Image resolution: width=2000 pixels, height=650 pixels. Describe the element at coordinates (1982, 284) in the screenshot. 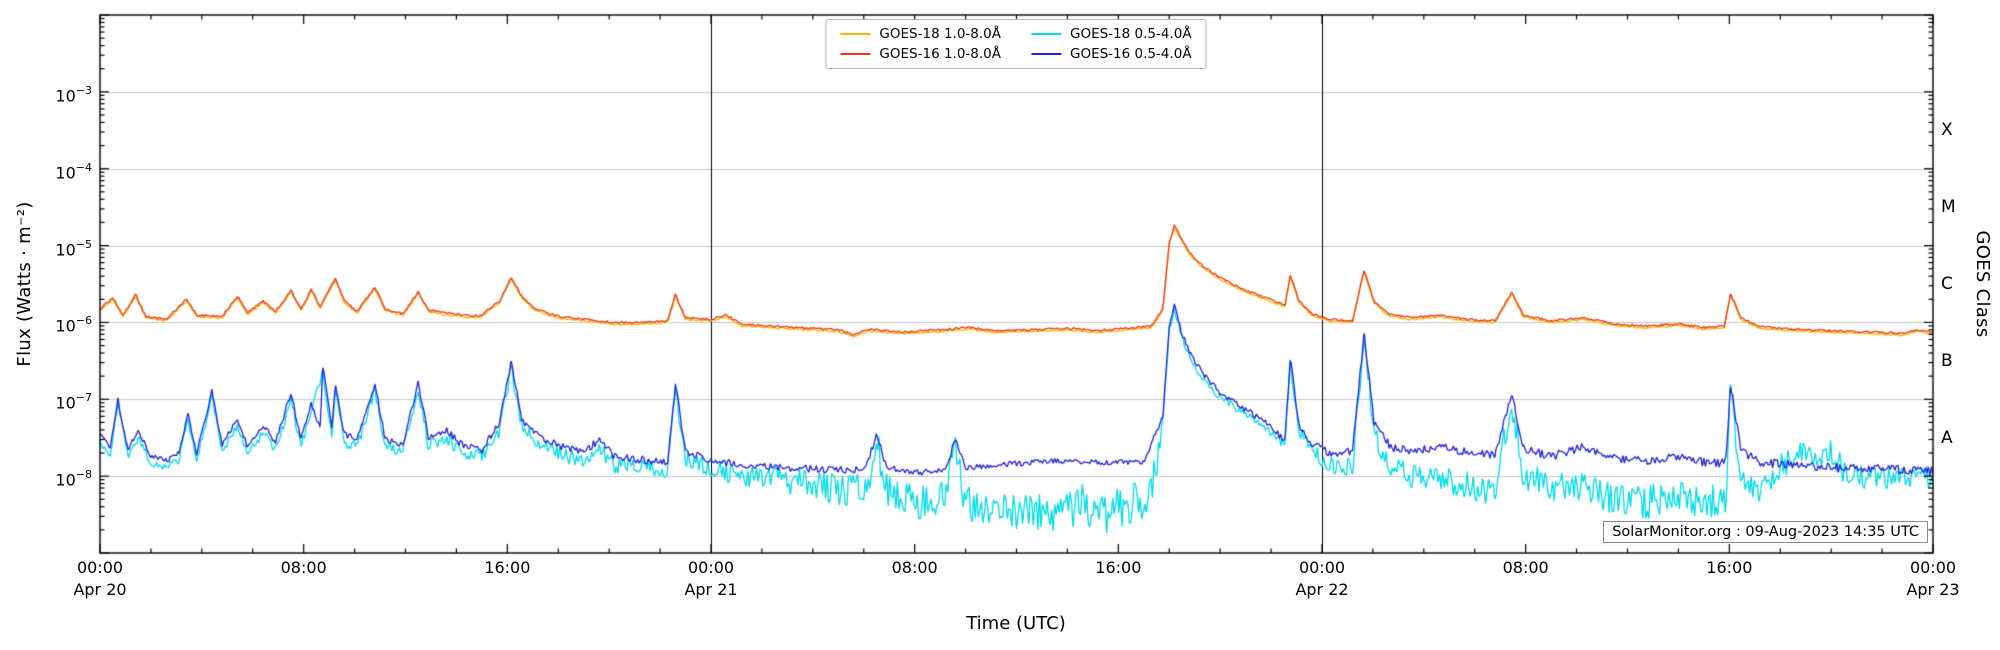

I see `right-axis-title: GOES Class` at that location.